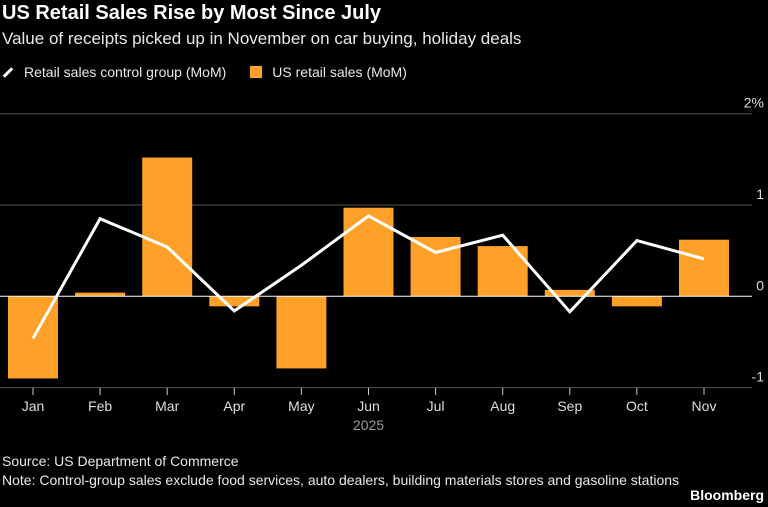 The height and width of the screenshot is (507, 768). I want to click on x-tick-label: Oct, so click(637, 406).